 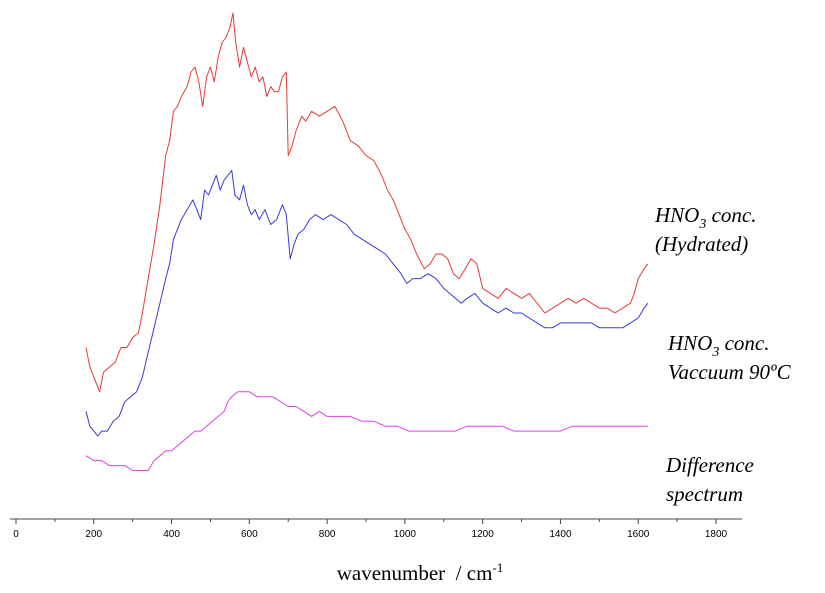 What do you see at coordinates (366, 431) in the screenshot?
I see `series-line-difference` at bounding box center [366, 431].